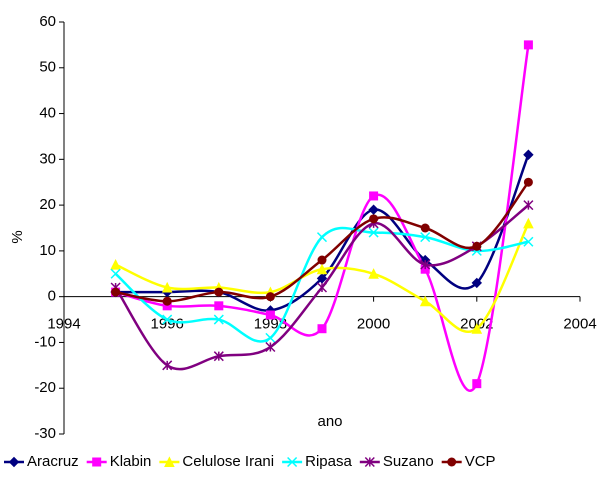  I want to click on legend-label: Celulose Irani, so click(228, 461).